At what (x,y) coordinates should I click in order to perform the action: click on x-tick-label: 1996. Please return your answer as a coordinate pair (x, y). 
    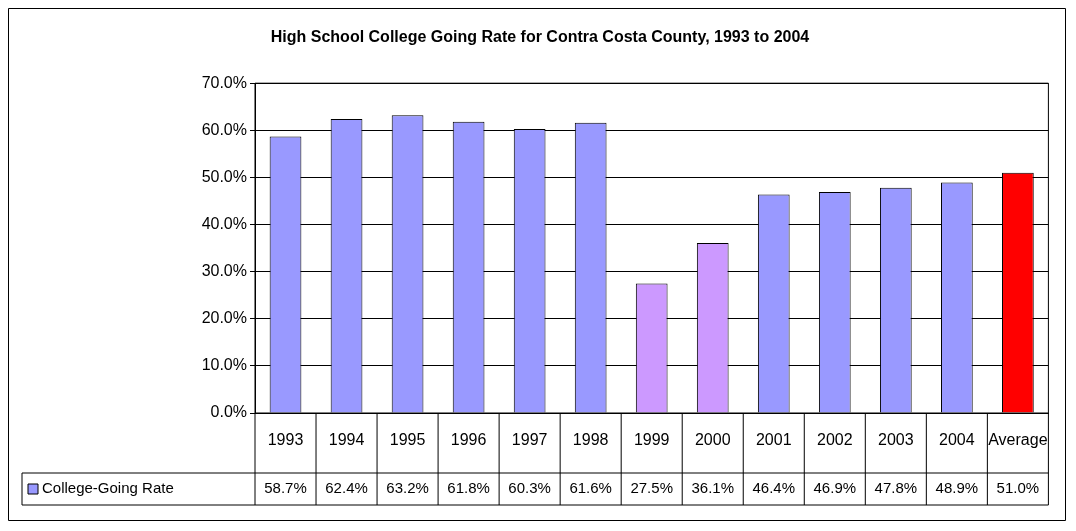
    Looking at the image, I should click on (468, 440).